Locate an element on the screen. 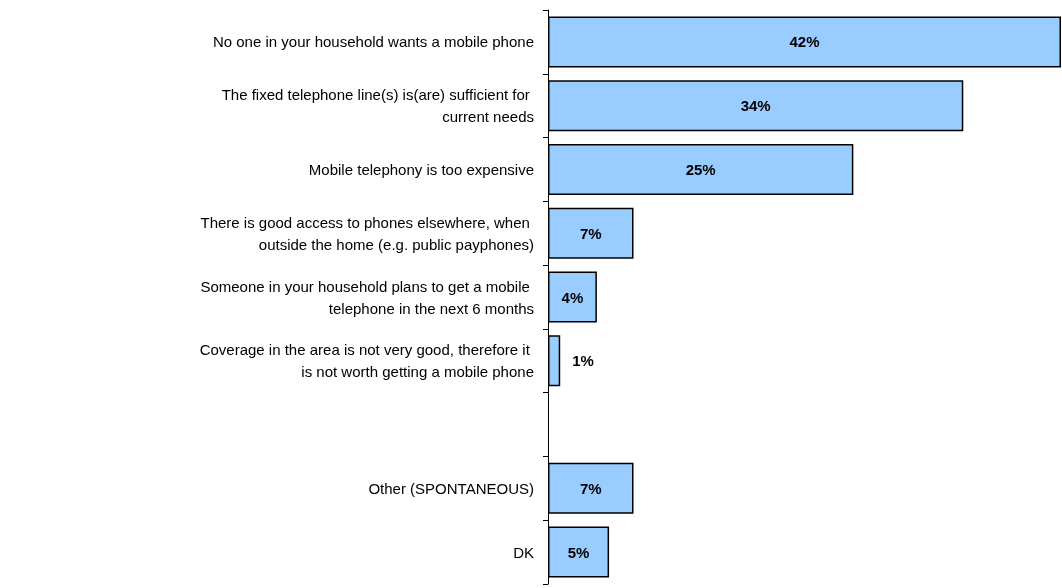 Image resolution: width=1062 pixels, height=588 pixels. data-label: 42% is located at coordinates (804, 42).